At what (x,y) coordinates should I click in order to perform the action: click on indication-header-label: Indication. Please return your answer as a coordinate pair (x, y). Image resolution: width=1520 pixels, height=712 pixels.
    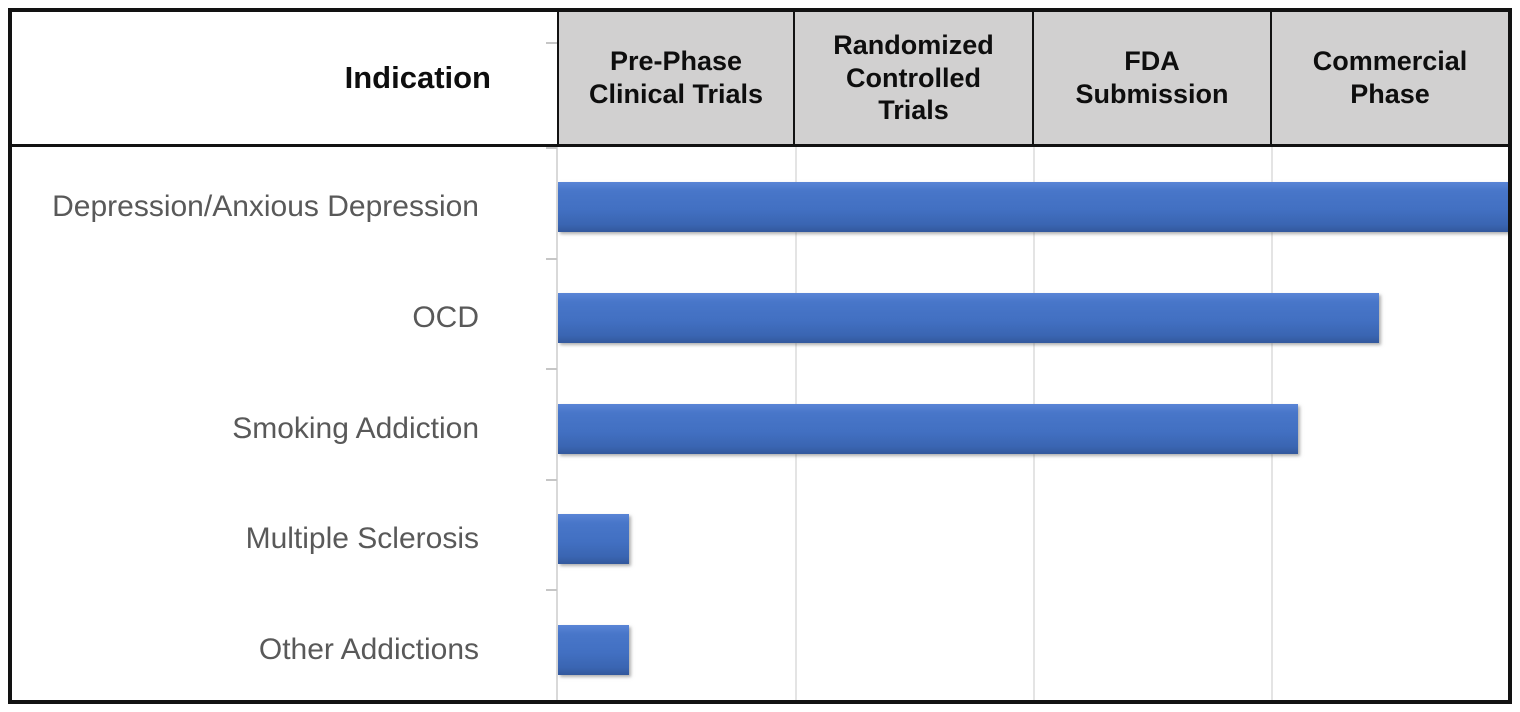
    Looking at the image, I should click on (417, 78).